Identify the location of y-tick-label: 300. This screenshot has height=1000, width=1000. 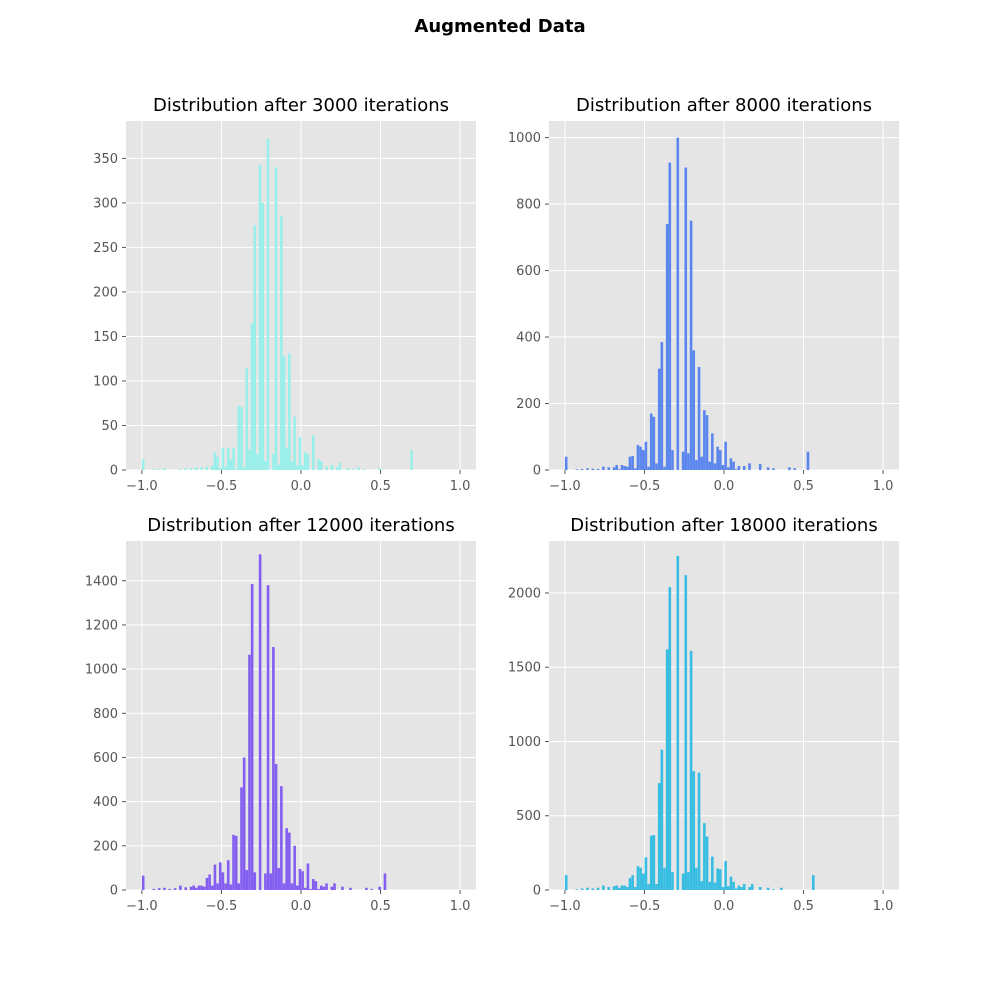
(105, 203).